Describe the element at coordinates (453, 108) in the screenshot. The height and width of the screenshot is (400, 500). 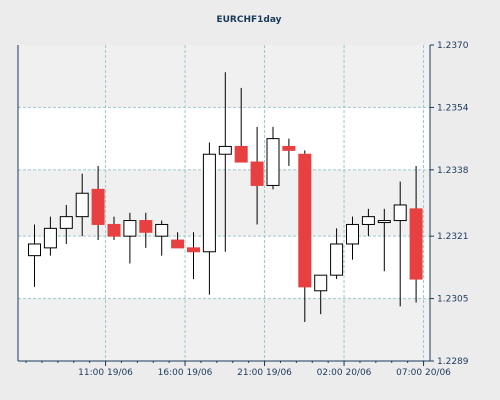
I see `y-tick-label: 1.2354` at that location.